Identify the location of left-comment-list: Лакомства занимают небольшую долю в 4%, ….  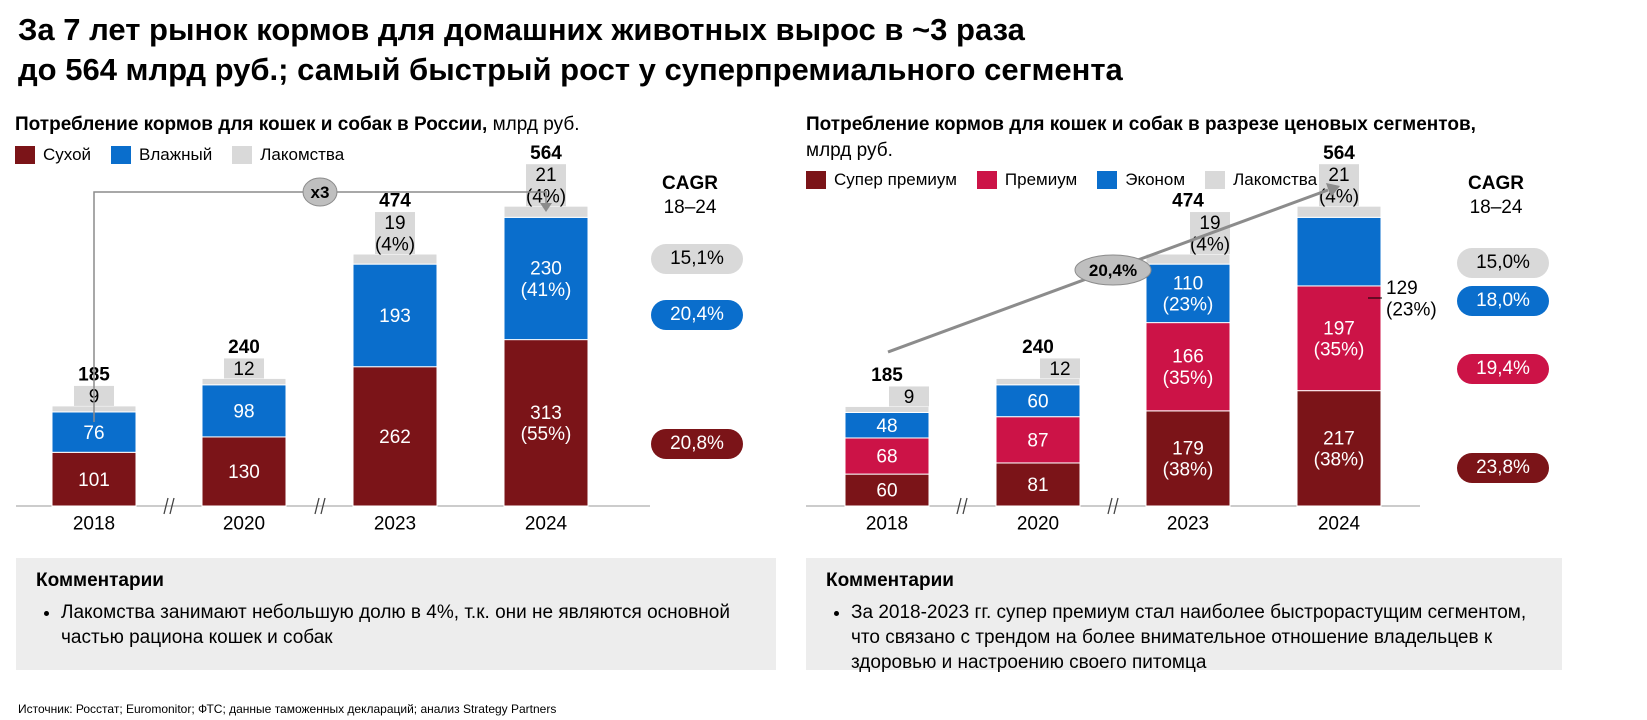
(396, 625).